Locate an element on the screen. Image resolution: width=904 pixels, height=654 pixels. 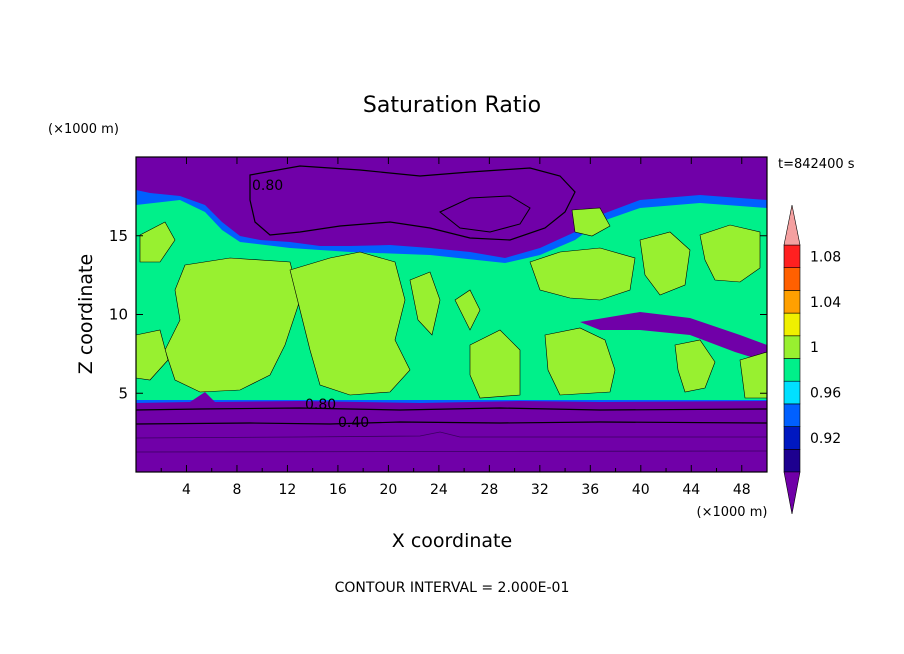
y-tick-label: 5 is located at coordinates (123, 393).